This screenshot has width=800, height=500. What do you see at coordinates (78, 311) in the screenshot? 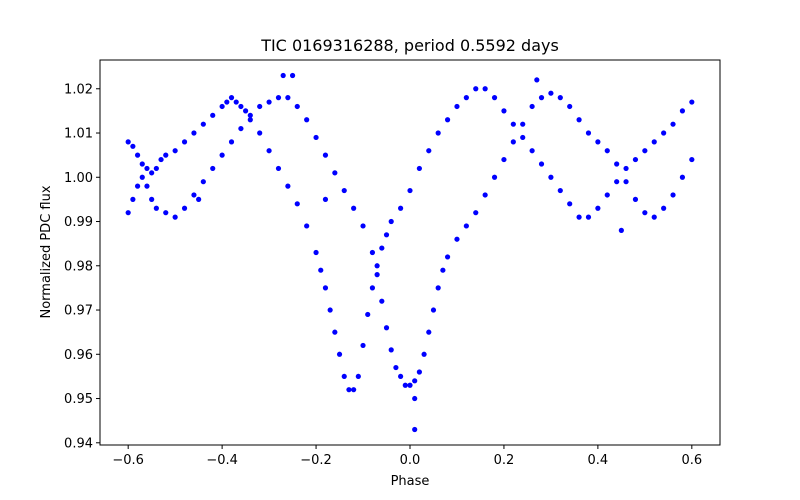
I see `y-tick-label: 0.97` at bounding box center [78, 311].